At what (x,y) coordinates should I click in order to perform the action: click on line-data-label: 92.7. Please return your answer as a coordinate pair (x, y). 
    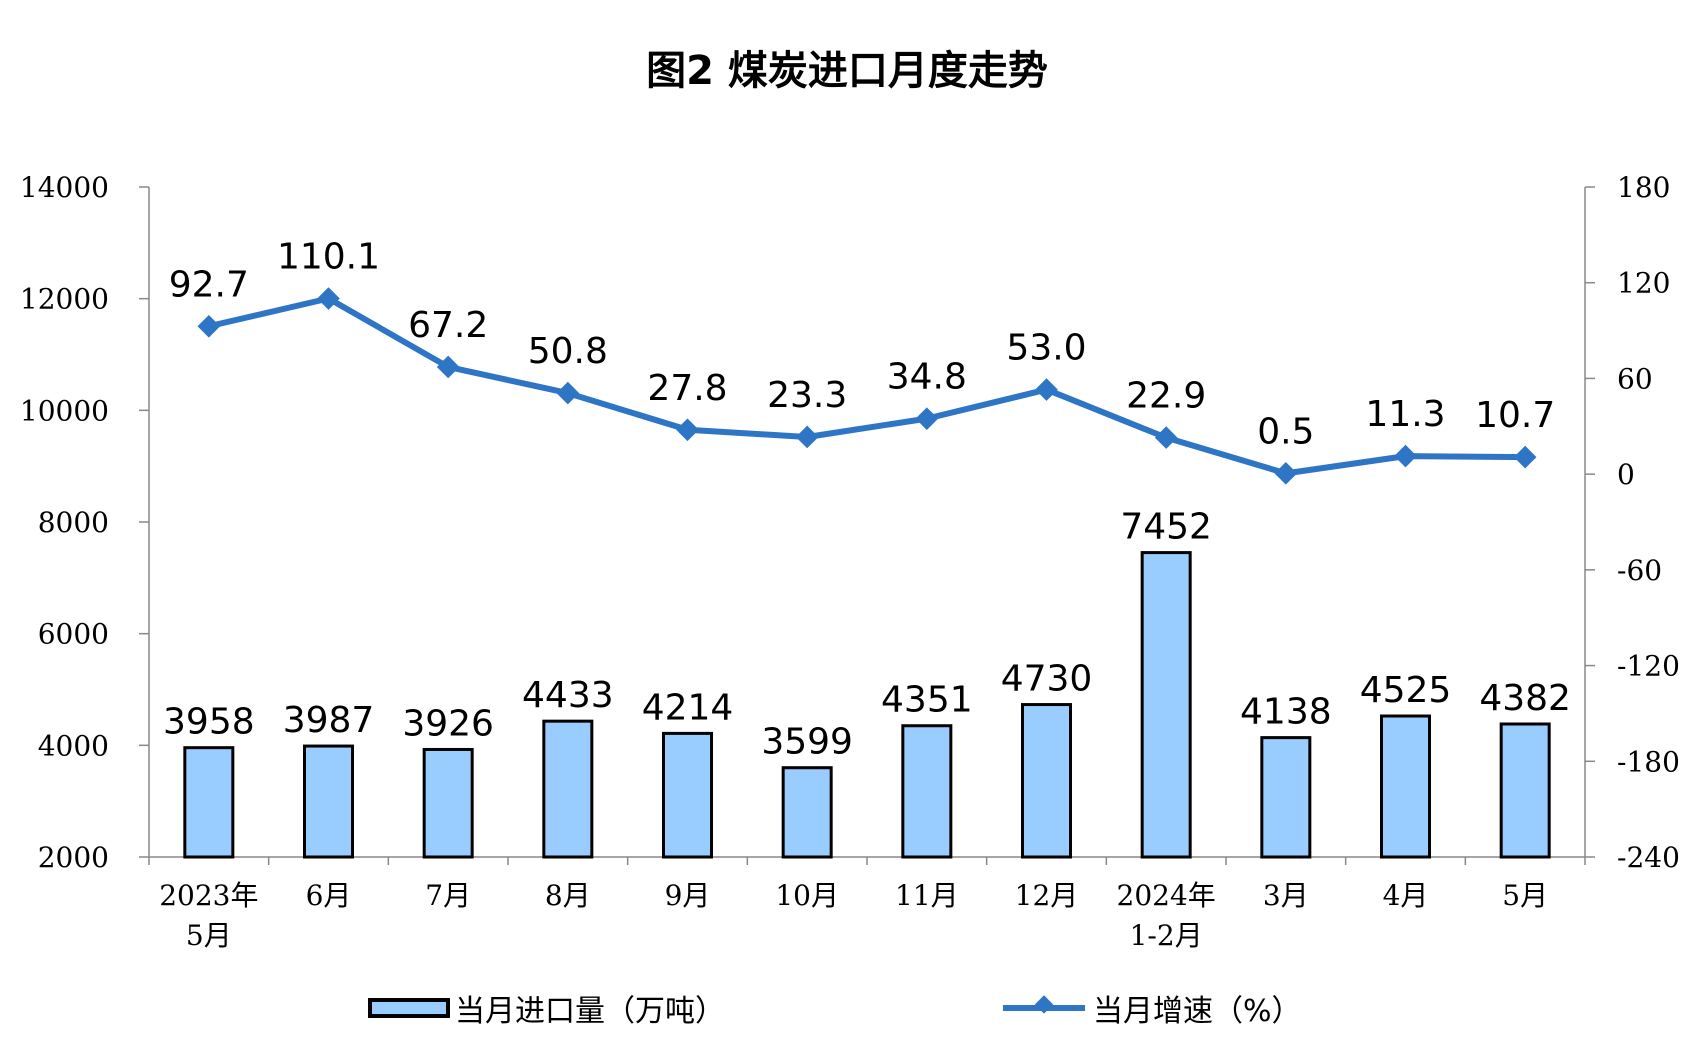
    Looking at the image, I should click on (209, 284).